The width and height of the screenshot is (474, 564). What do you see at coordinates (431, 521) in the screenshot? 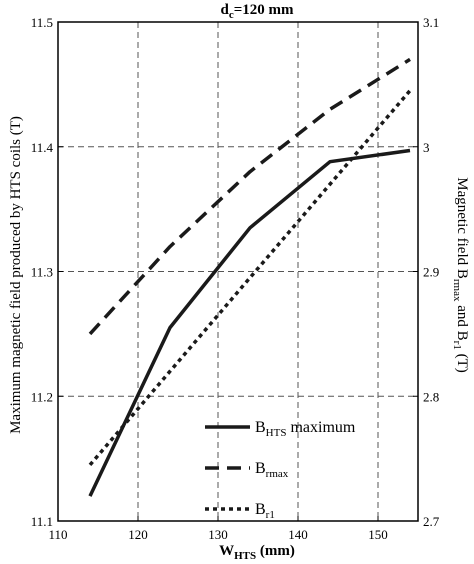
I see `y-right-tick-label: 2.7` at bounding box center [431, 521].